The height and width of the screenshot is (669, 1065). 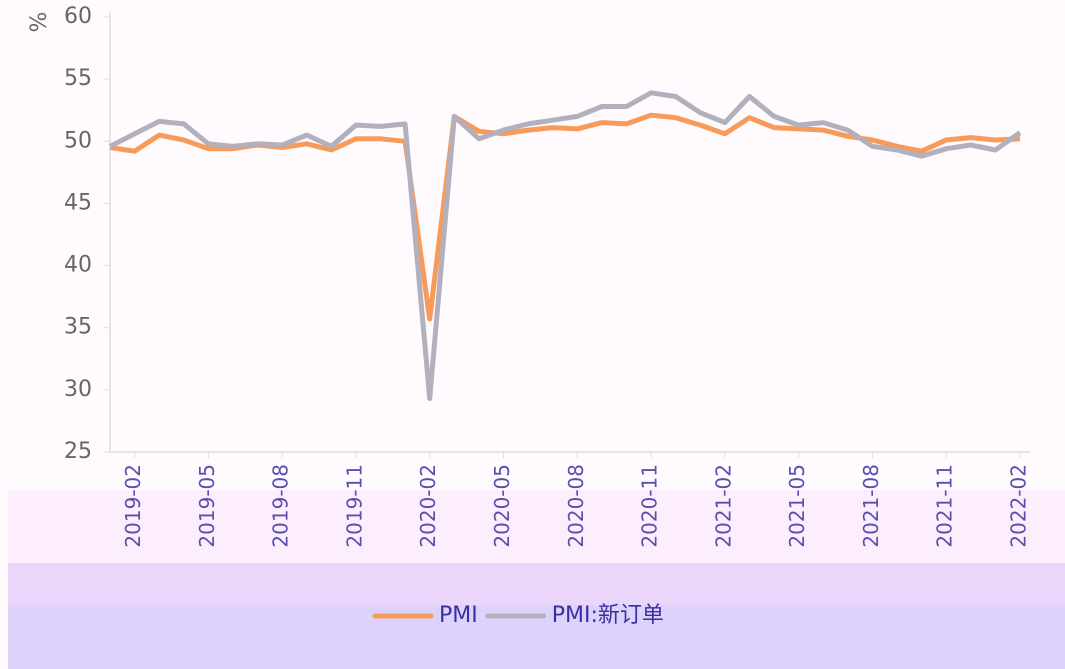 What do you see at coordinates (518, 615) in the screenshot?
I see `legend: PMI PMI:新订单` at bounding box center [518, 615].